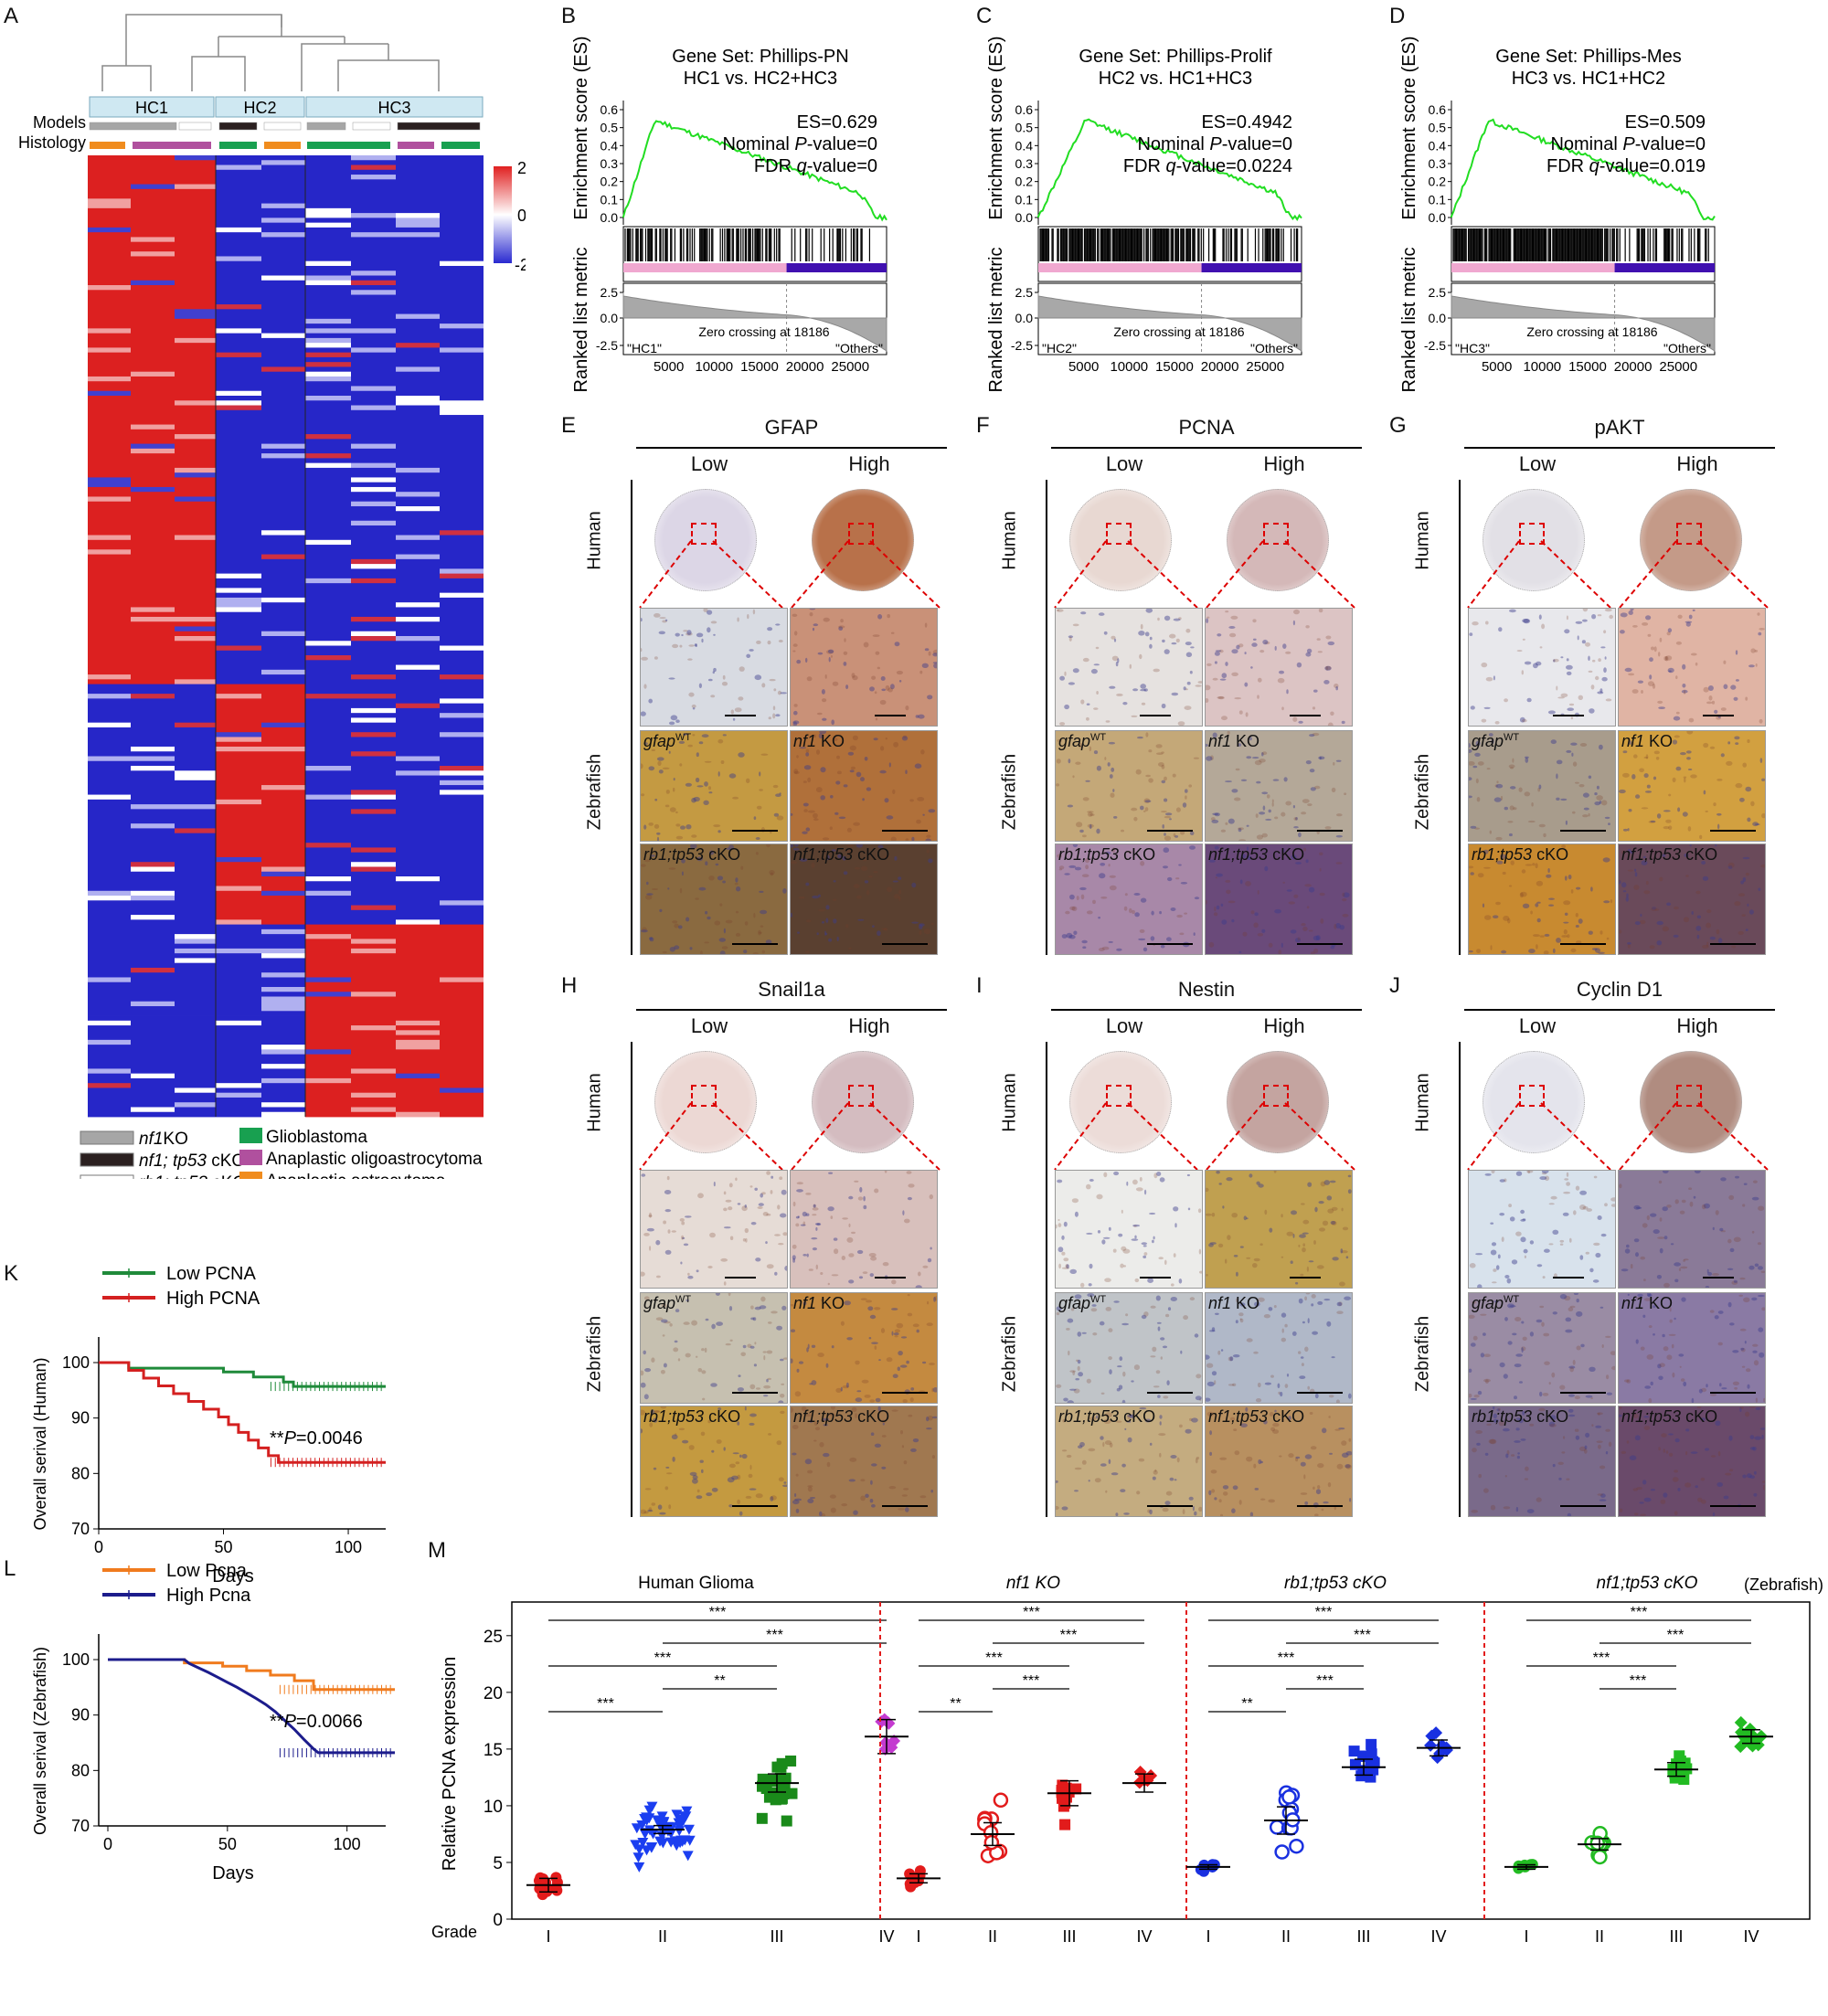 Image resolution: width=1828 pixels, height=2016 pixels. I want to click on survival-pvalue: **P=0.0066, so click(316, 1722).